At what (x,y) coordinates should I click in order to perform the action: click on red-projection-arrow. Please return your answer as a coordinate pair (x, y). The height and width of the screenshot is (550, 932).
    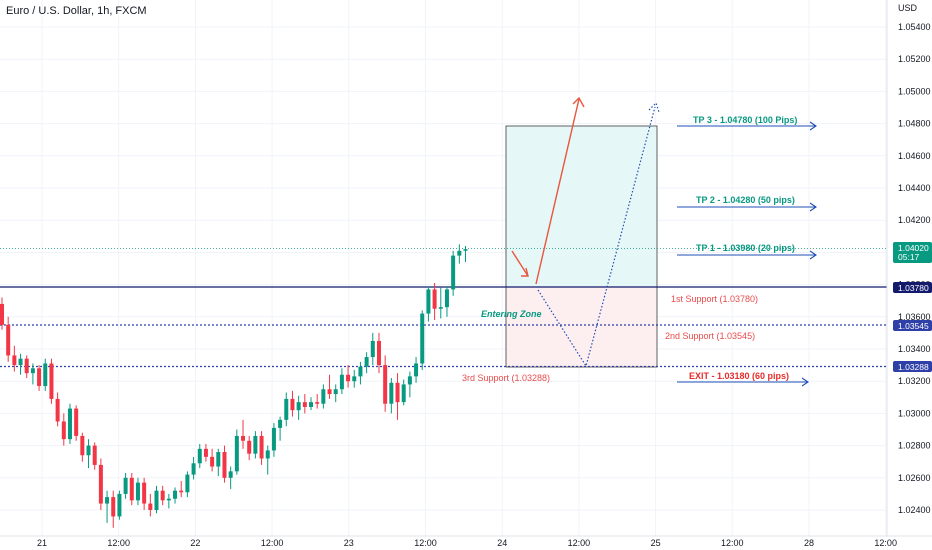
    Looking at the image, I should click on (548, 190).